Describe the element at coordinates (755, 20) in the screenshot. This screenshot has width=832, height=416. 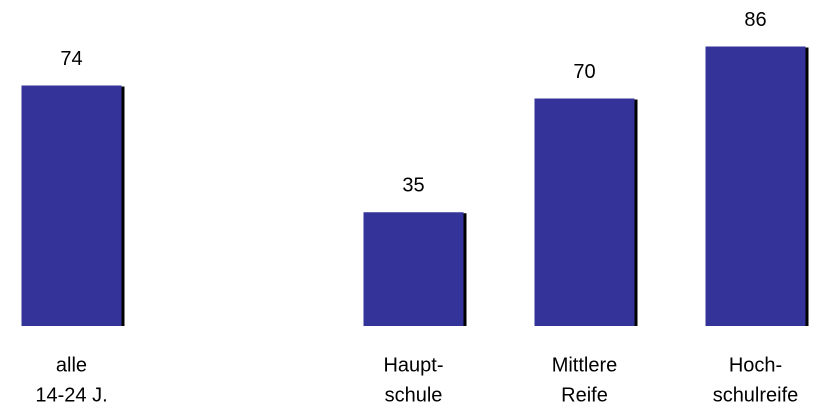
I see `value-label: 86` at that location.